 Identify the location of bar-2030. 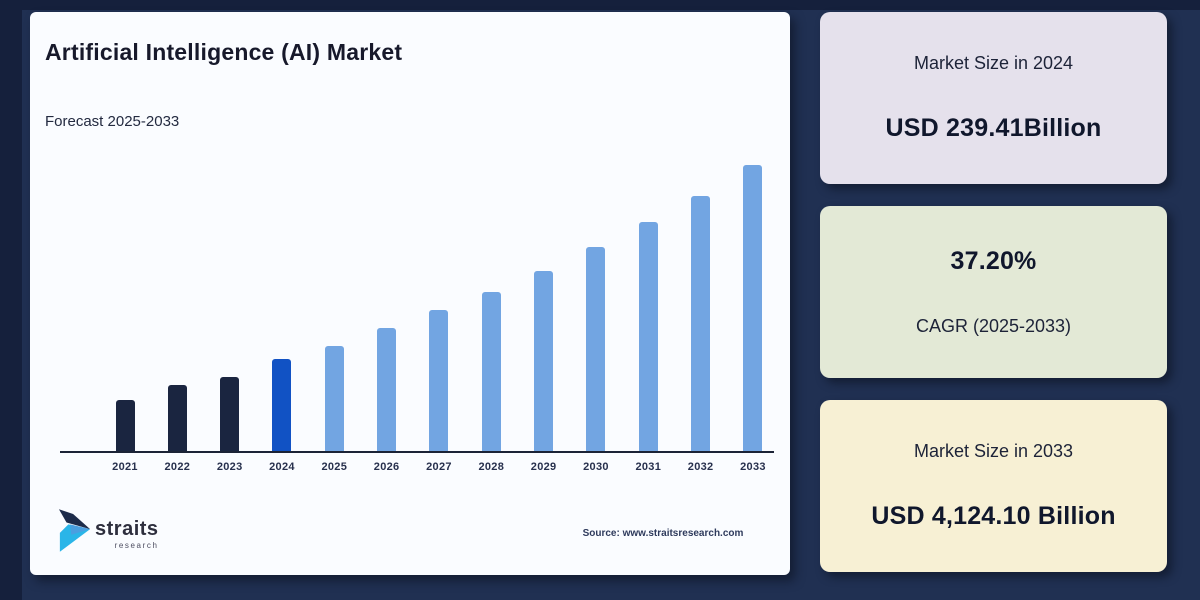
(596, 349).